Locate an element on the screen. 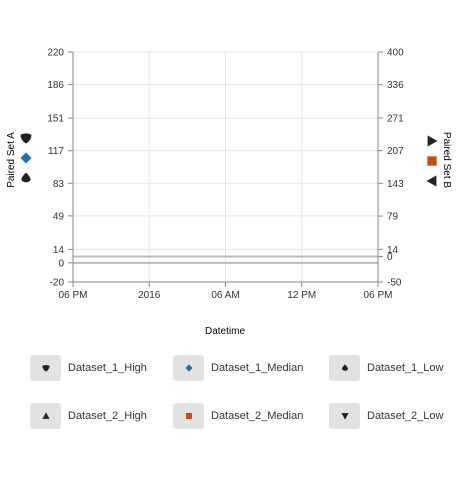 The image size is (470, 483). left-tick-label: 49 is located at coordinates (59, 216).